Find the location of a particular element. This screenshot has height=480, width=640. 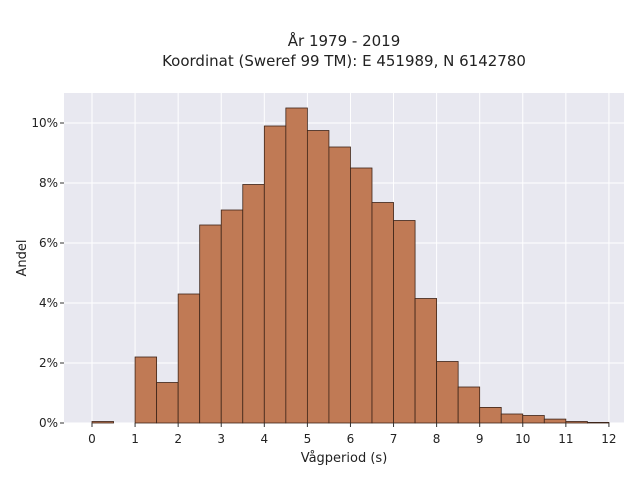

y-tick-label: 6% is located at coordinates (48, 243).